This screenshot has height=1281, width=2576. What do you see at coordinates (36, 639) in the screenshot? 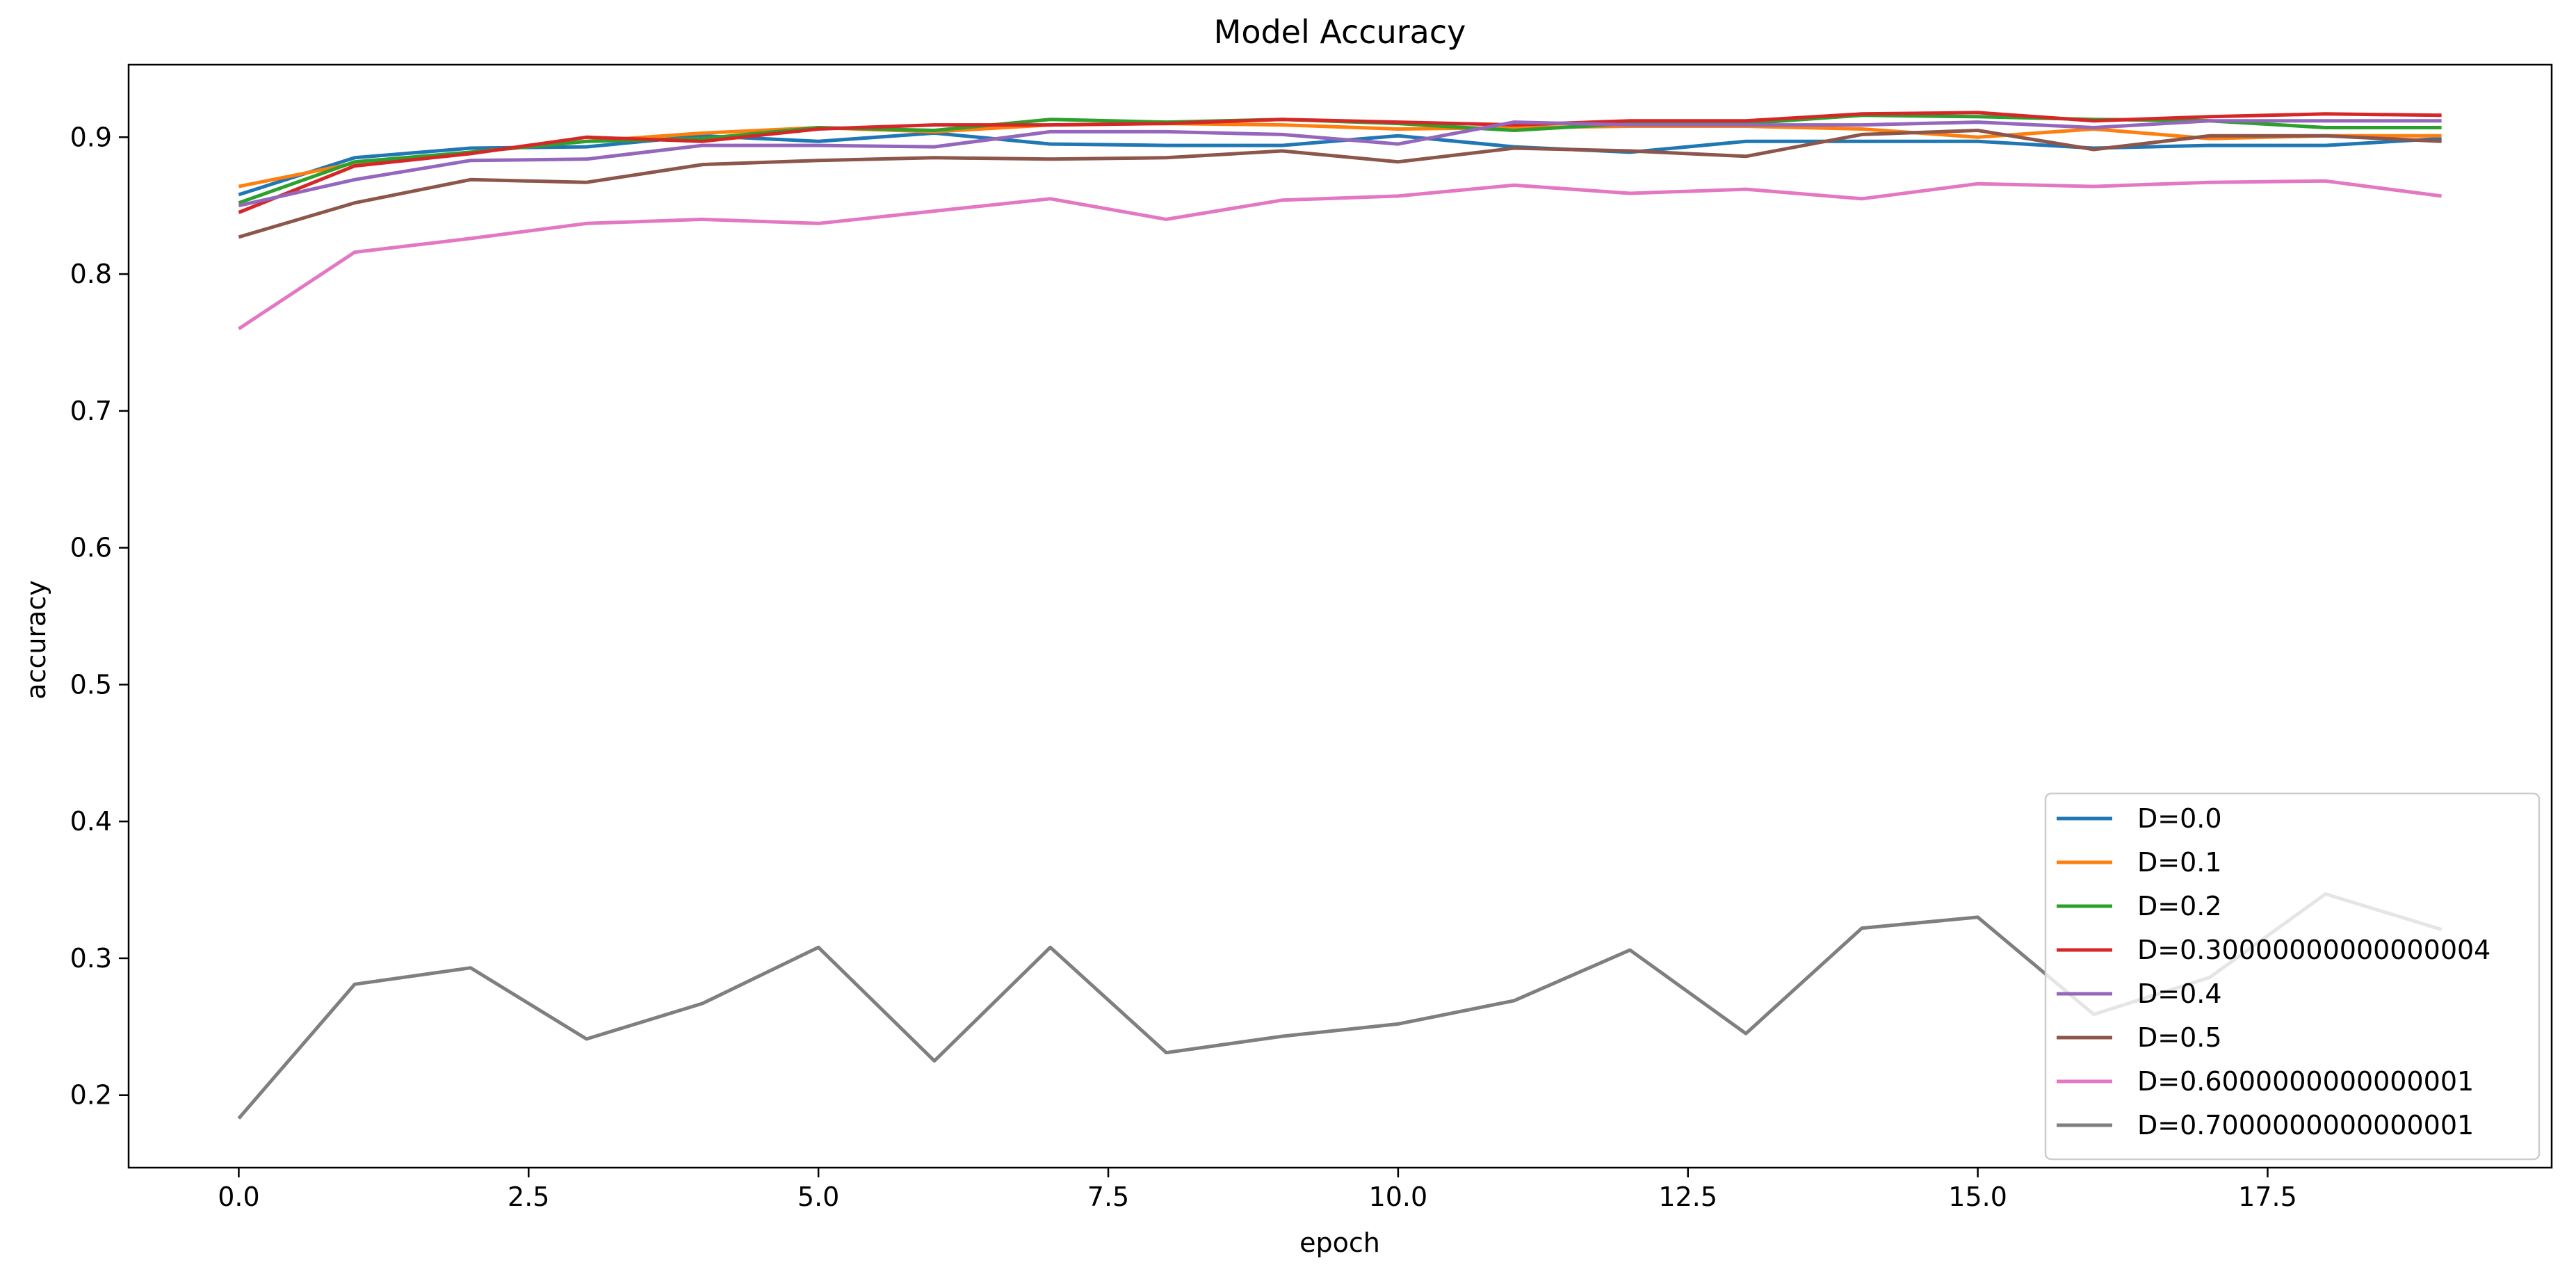
I see `y-axis-label: accuracy` at bounding box center [36, 639].